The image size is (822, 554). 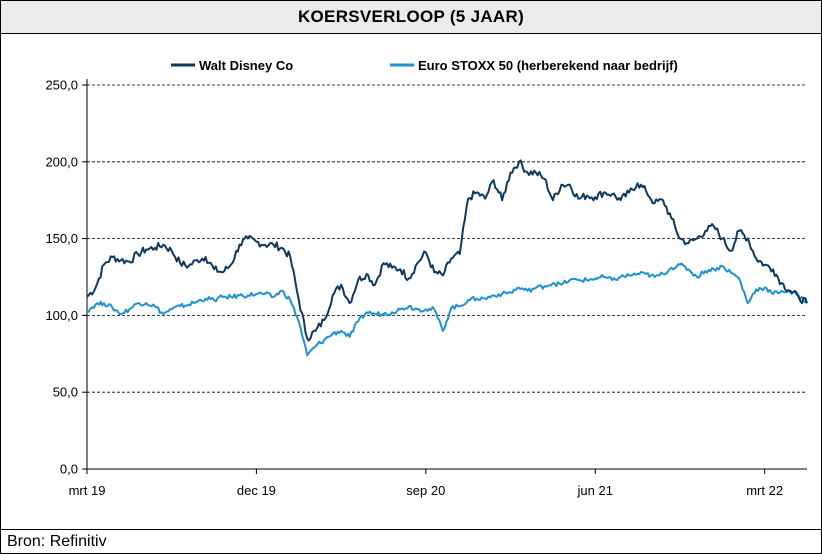 What do you see at coordinates (595, 490) in the screenshot?
I see `x-tick-label: jun 21` at bounding box center [595, 490].